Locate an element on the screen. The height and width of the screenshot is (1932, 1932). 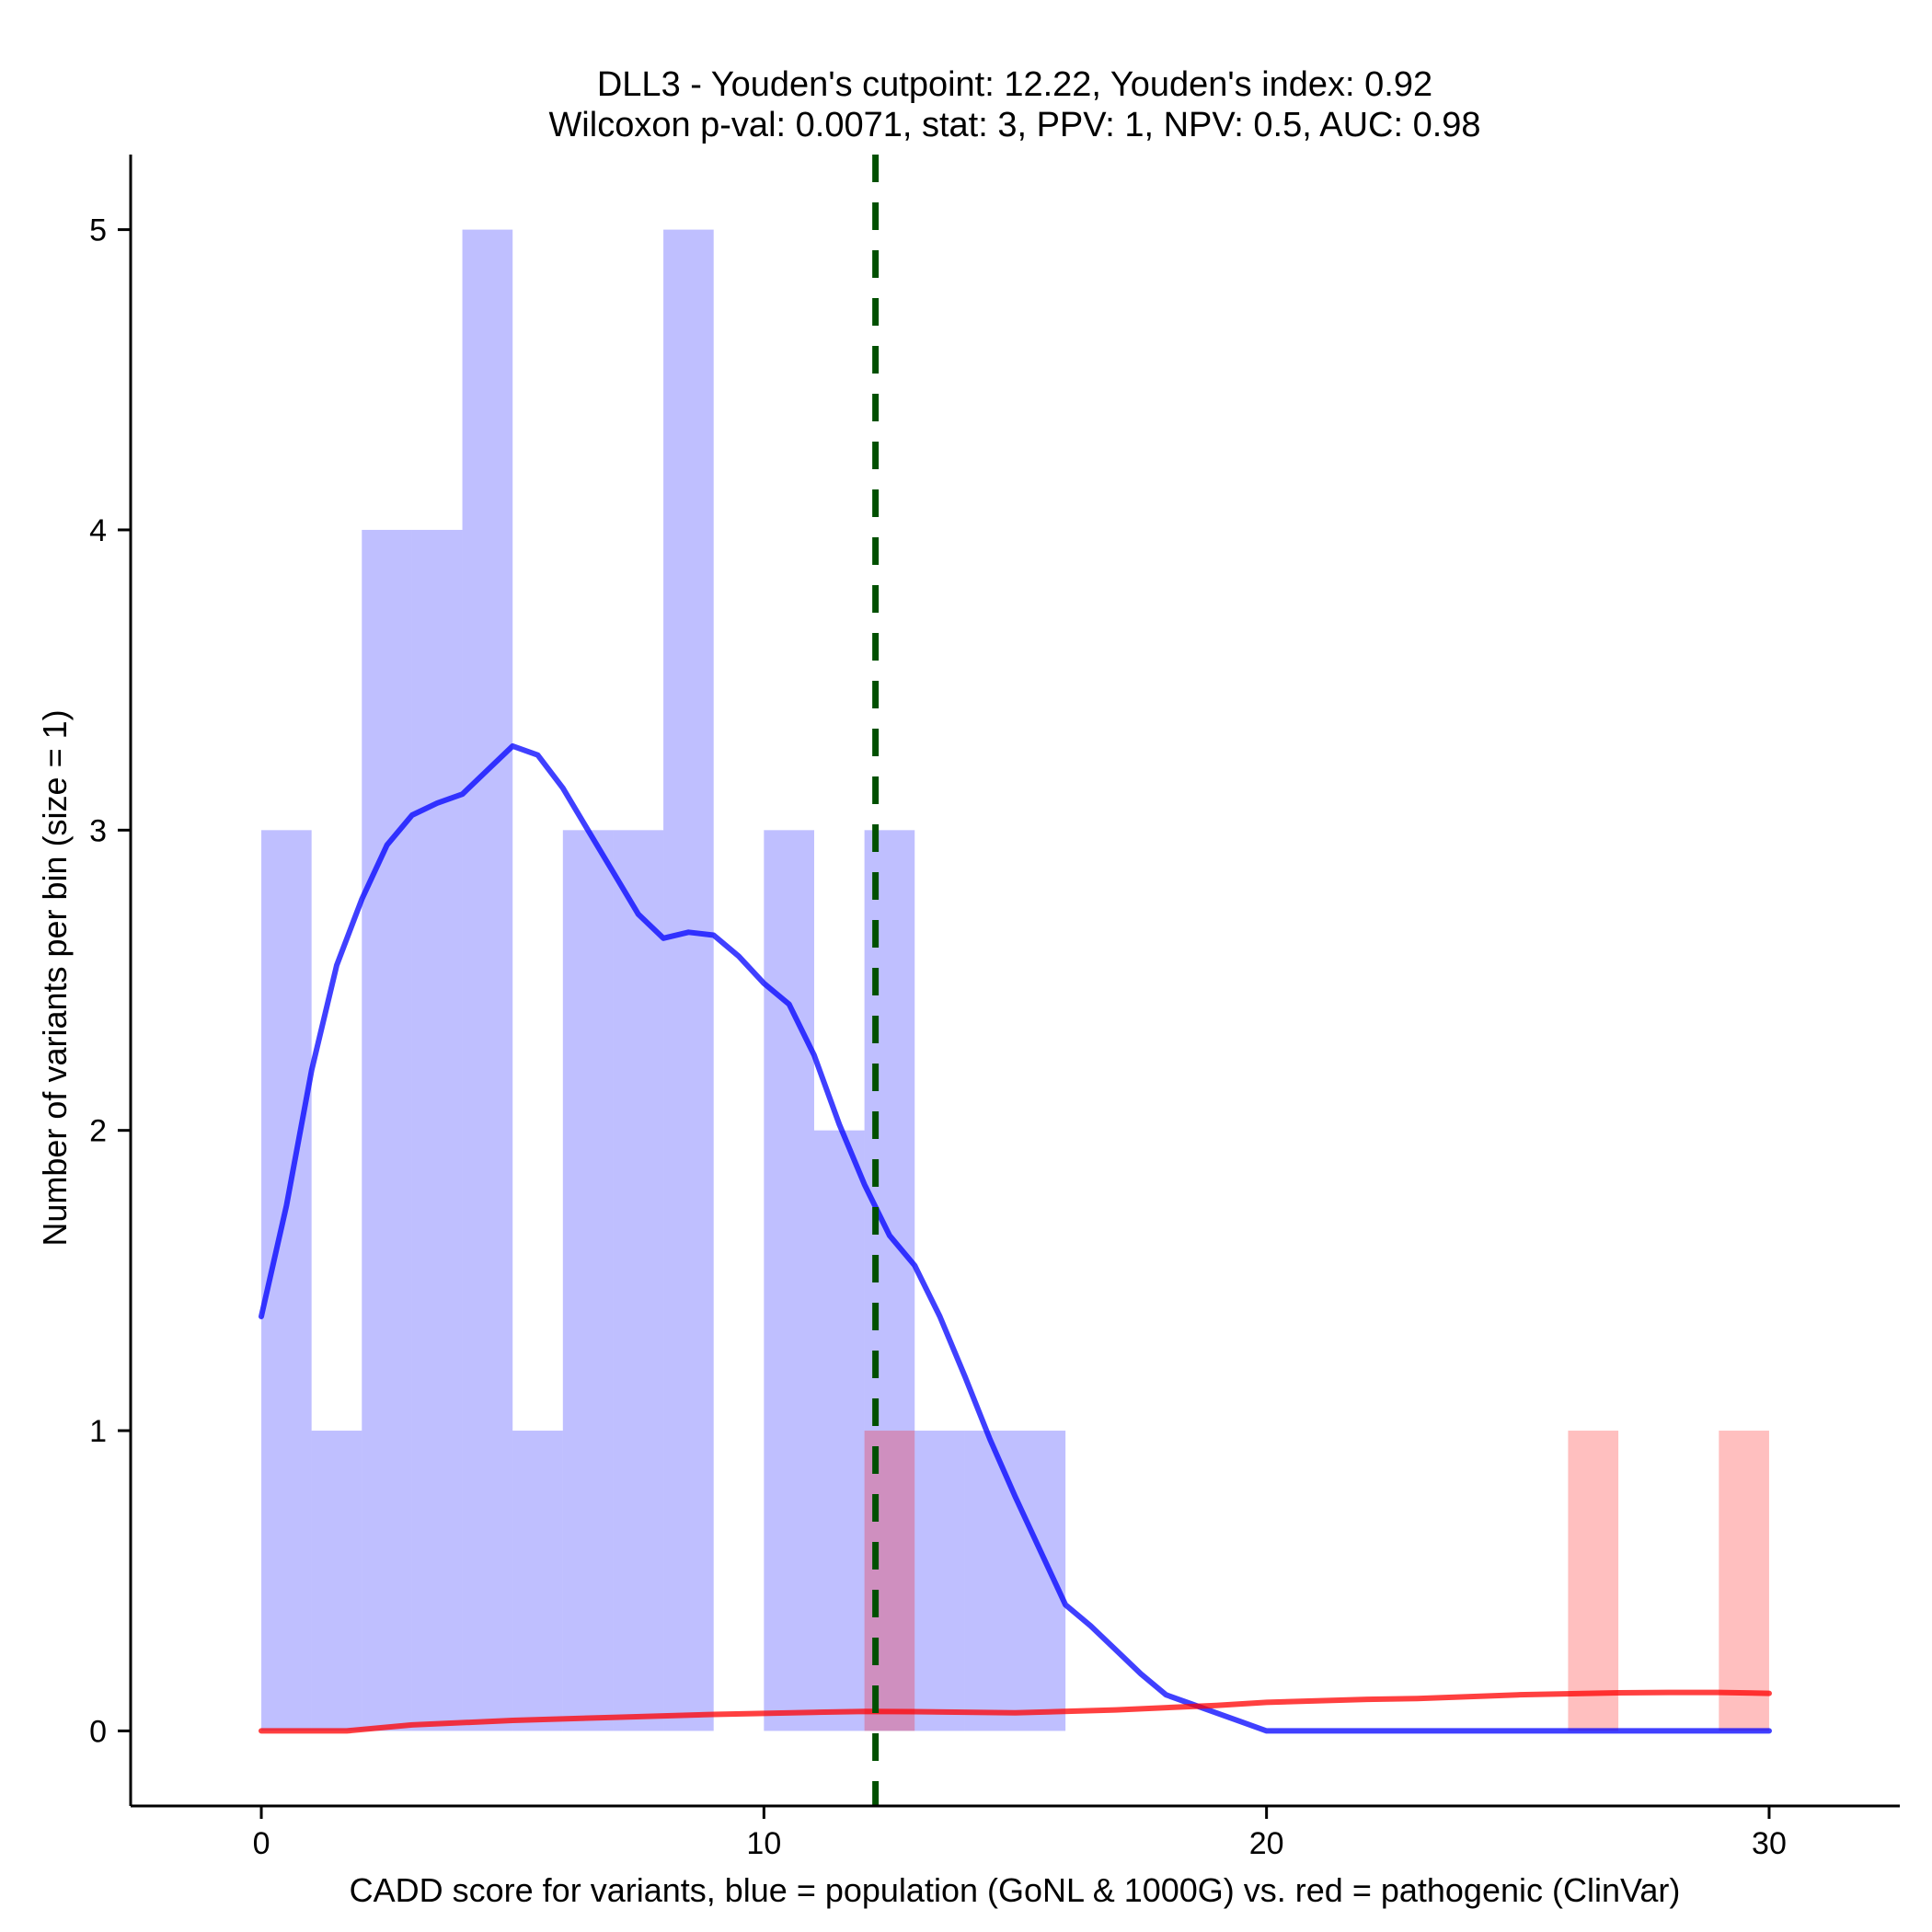
y-axis-label: Number of variants per bin (size = 1) is located at coordinates (55, 977).